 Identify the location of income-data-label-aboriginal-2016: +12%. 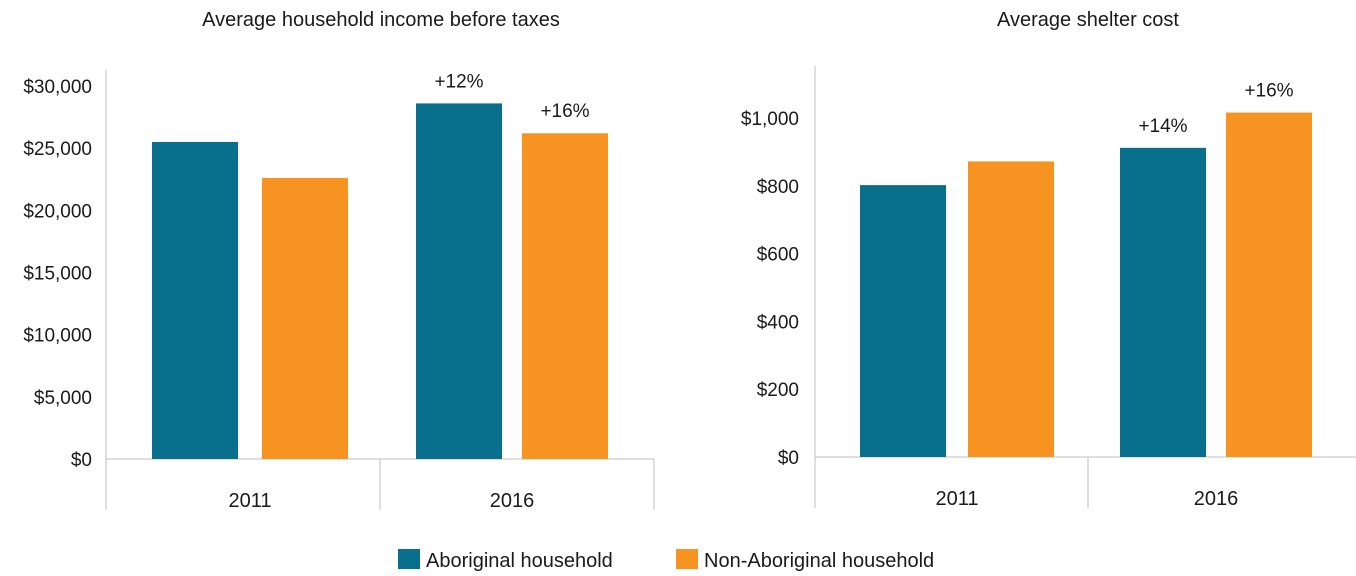
(458, 81).